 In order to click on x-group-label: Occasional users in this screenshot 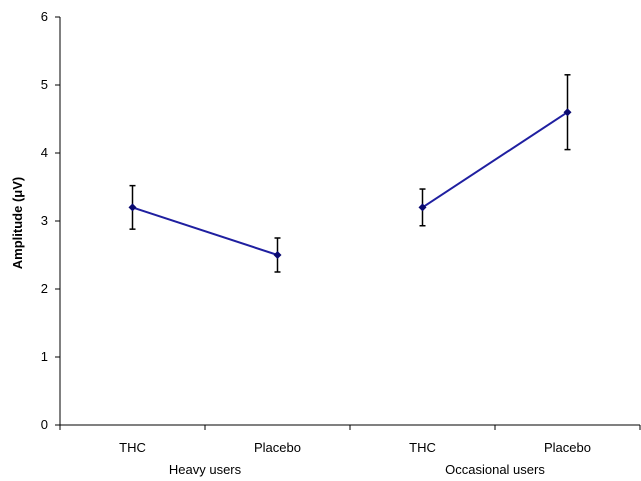, I will do `click(495, 469)`.